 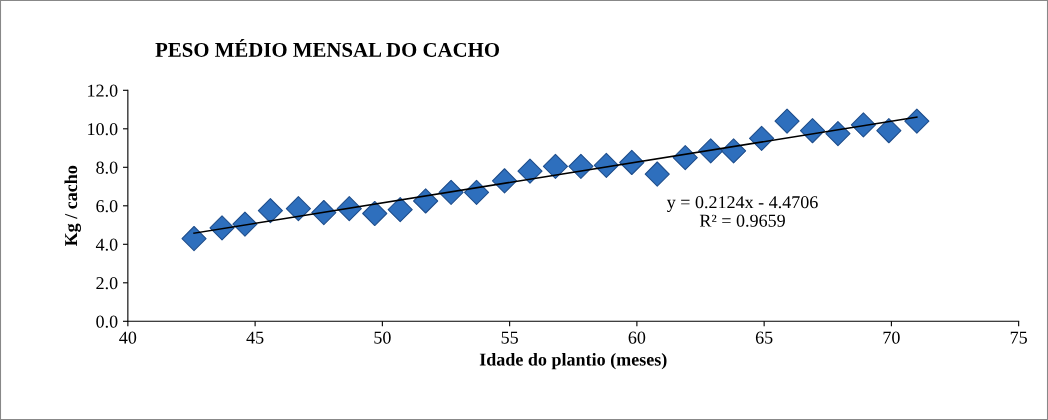 What do you see at coordinates (107, 206) in the screenshot?
I see `y-tick-label: 6.0` at bounding box center [107, 206].